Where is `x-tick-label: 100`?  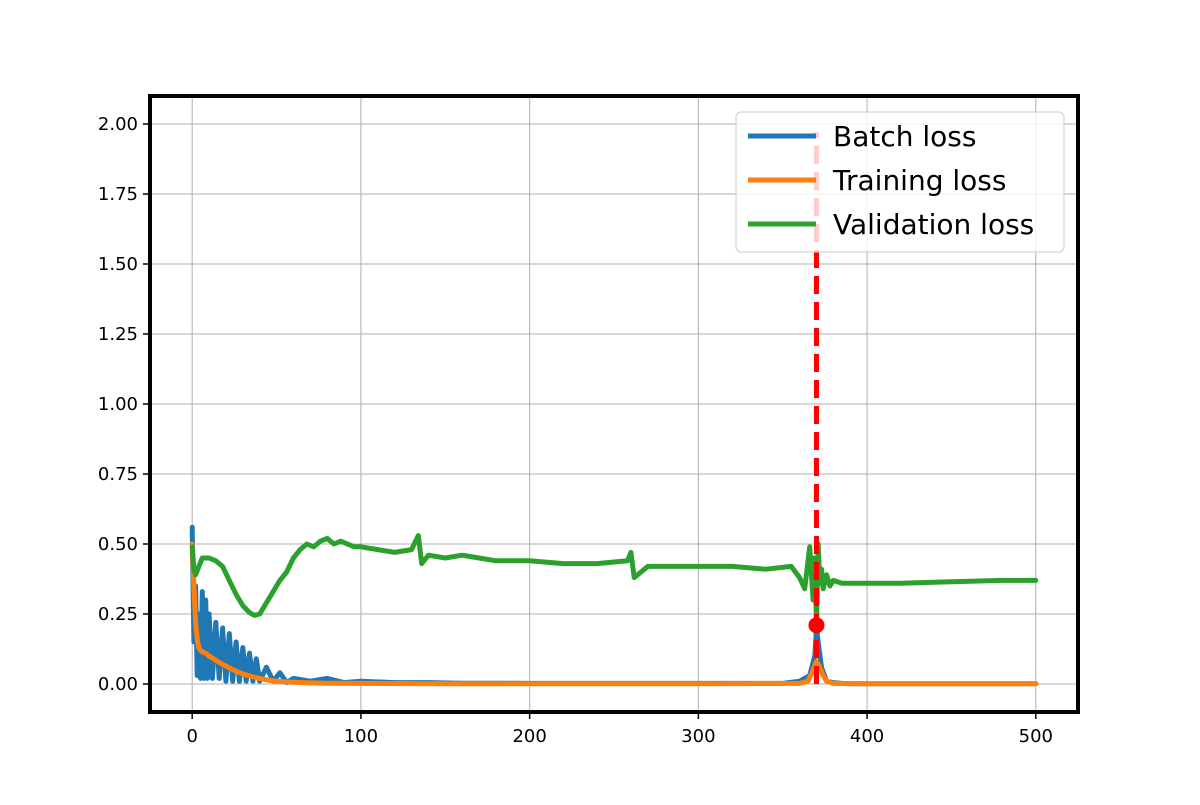
x-tick-label: 100 is located at coordinates (361, 736).